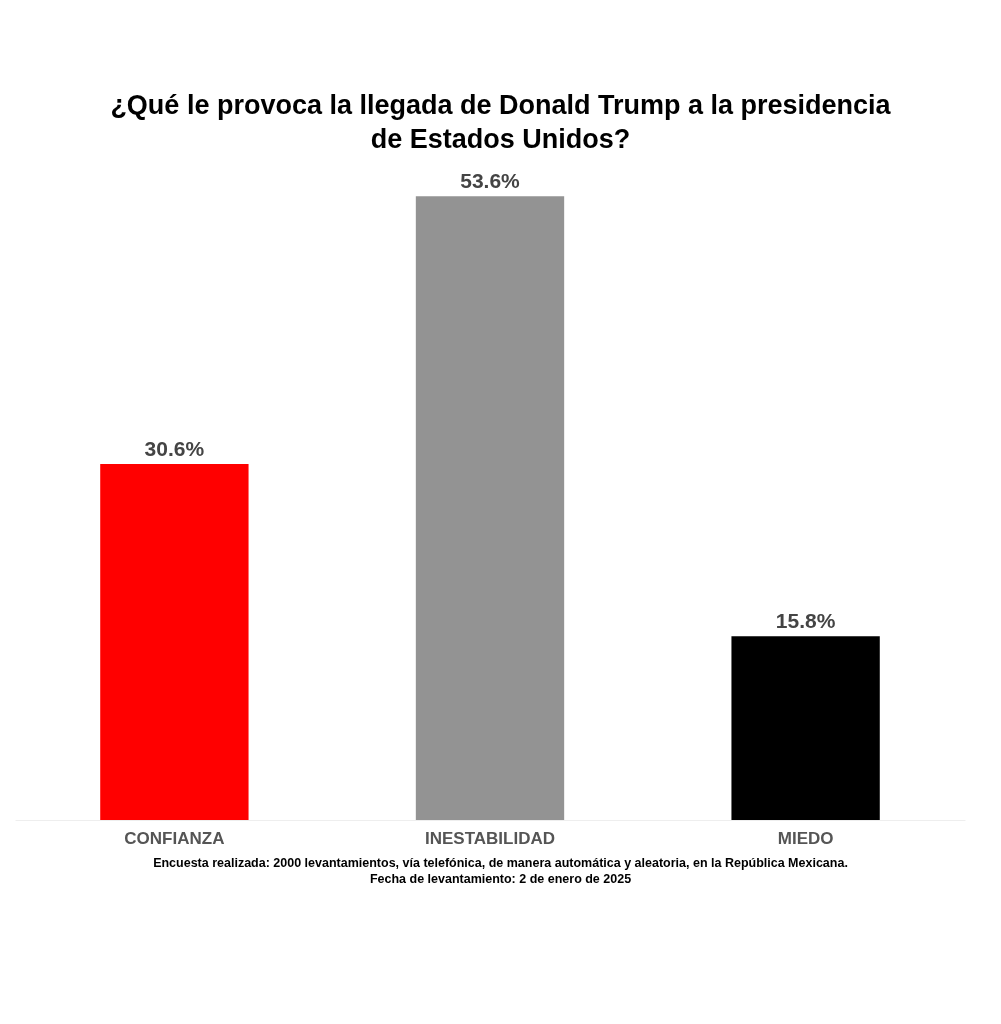 This screenshot has width=1001, height=1024. I want to click on data-label: 15.8%, so click(805, 621).